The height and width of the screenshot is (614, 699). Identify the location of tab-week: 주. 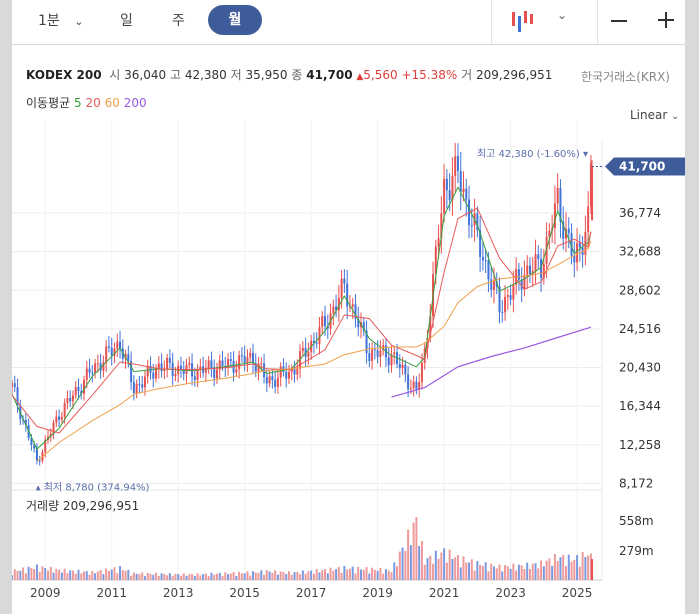
(178, 21).